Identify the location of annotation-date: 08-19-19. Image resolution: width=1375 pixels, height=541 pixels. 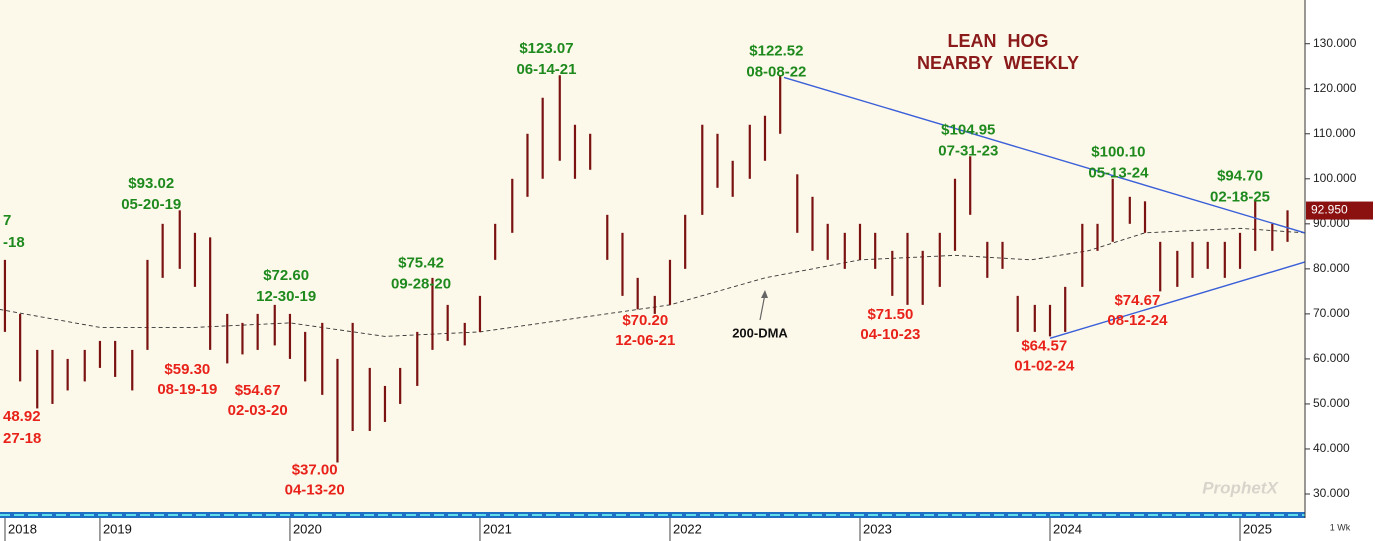
(187, 389).